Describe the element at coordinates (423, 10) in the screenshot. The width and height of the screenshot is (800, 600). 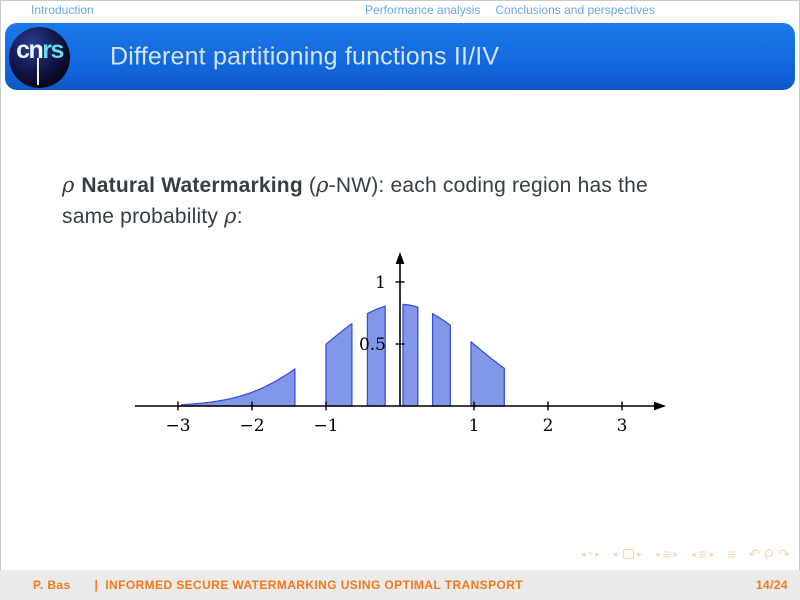
I see `nav-link-performance-analysis: Performance analysis` at that location.